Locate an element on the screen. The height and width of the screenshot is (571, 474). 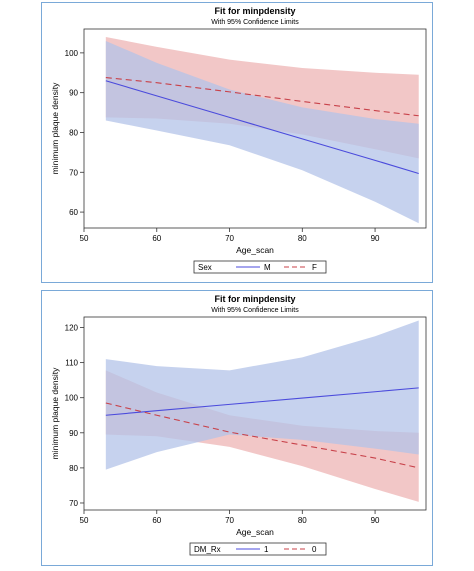
y-tick-label: 60 is located at coordinates (73, 212).